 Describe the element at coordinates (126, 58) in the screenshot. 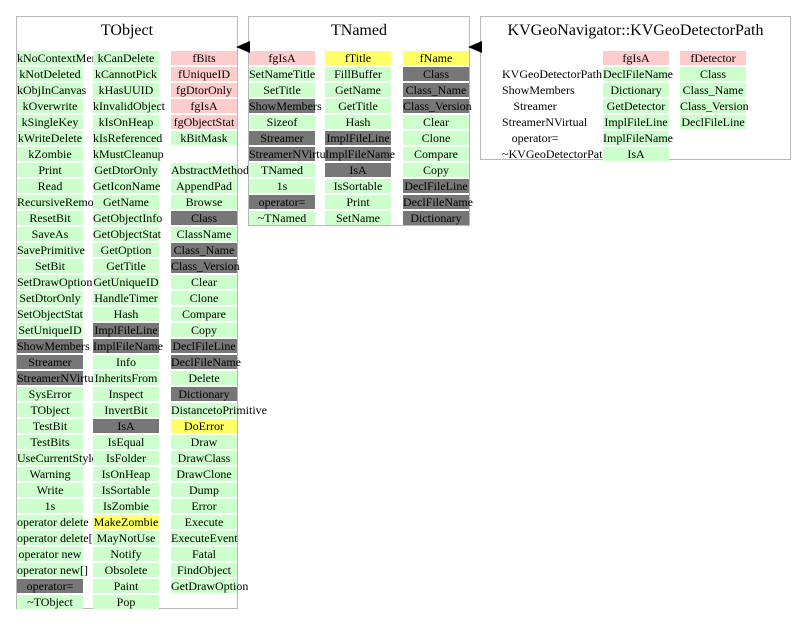

I see `tobject-member: kCanDelete` at that location.